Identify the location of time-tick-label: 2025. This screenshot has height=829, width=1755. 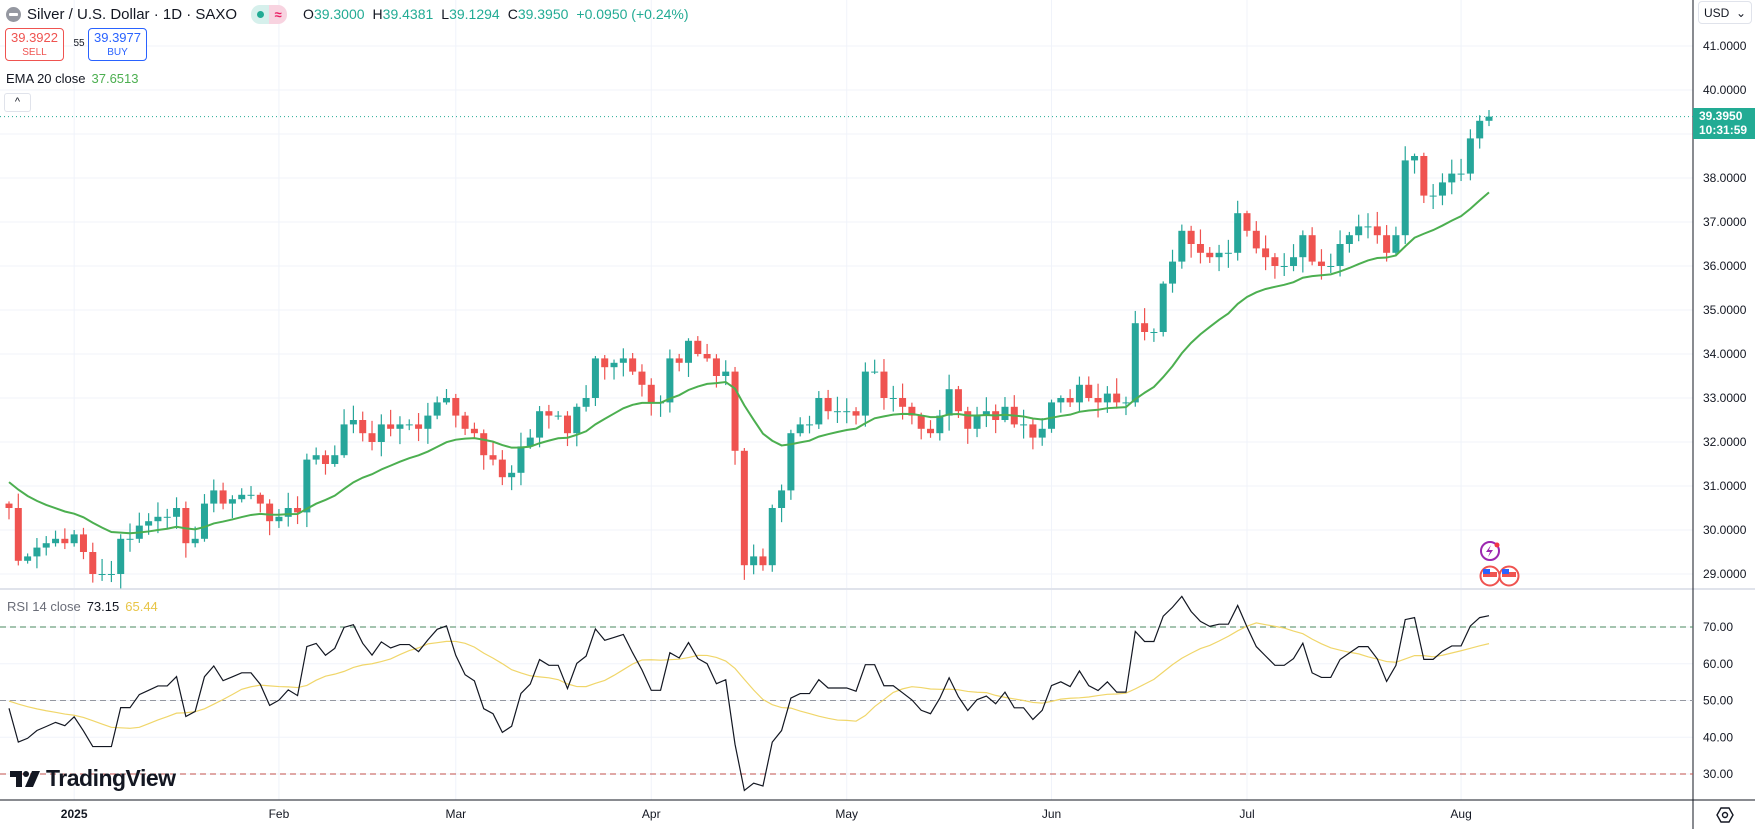
(74, 814).